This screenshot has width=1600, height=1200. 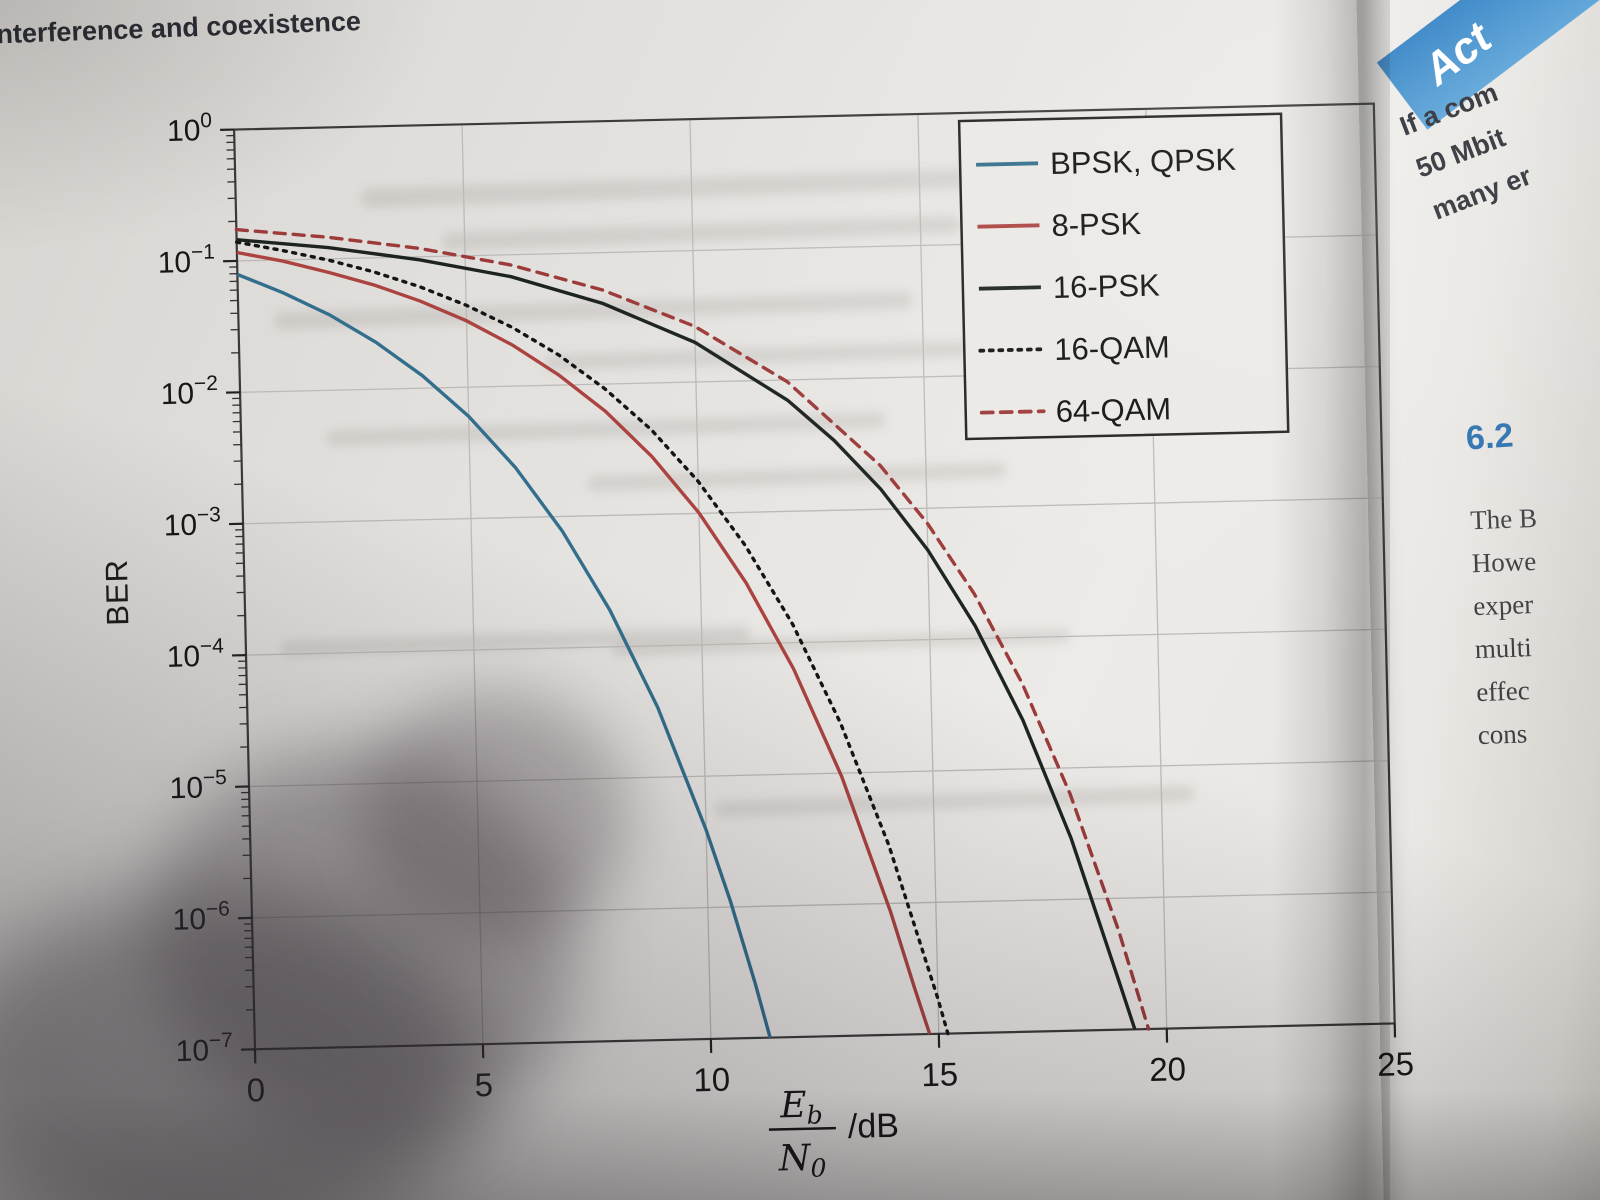 I want to click on section-number: 6.2, so click(x=1489, y=437).